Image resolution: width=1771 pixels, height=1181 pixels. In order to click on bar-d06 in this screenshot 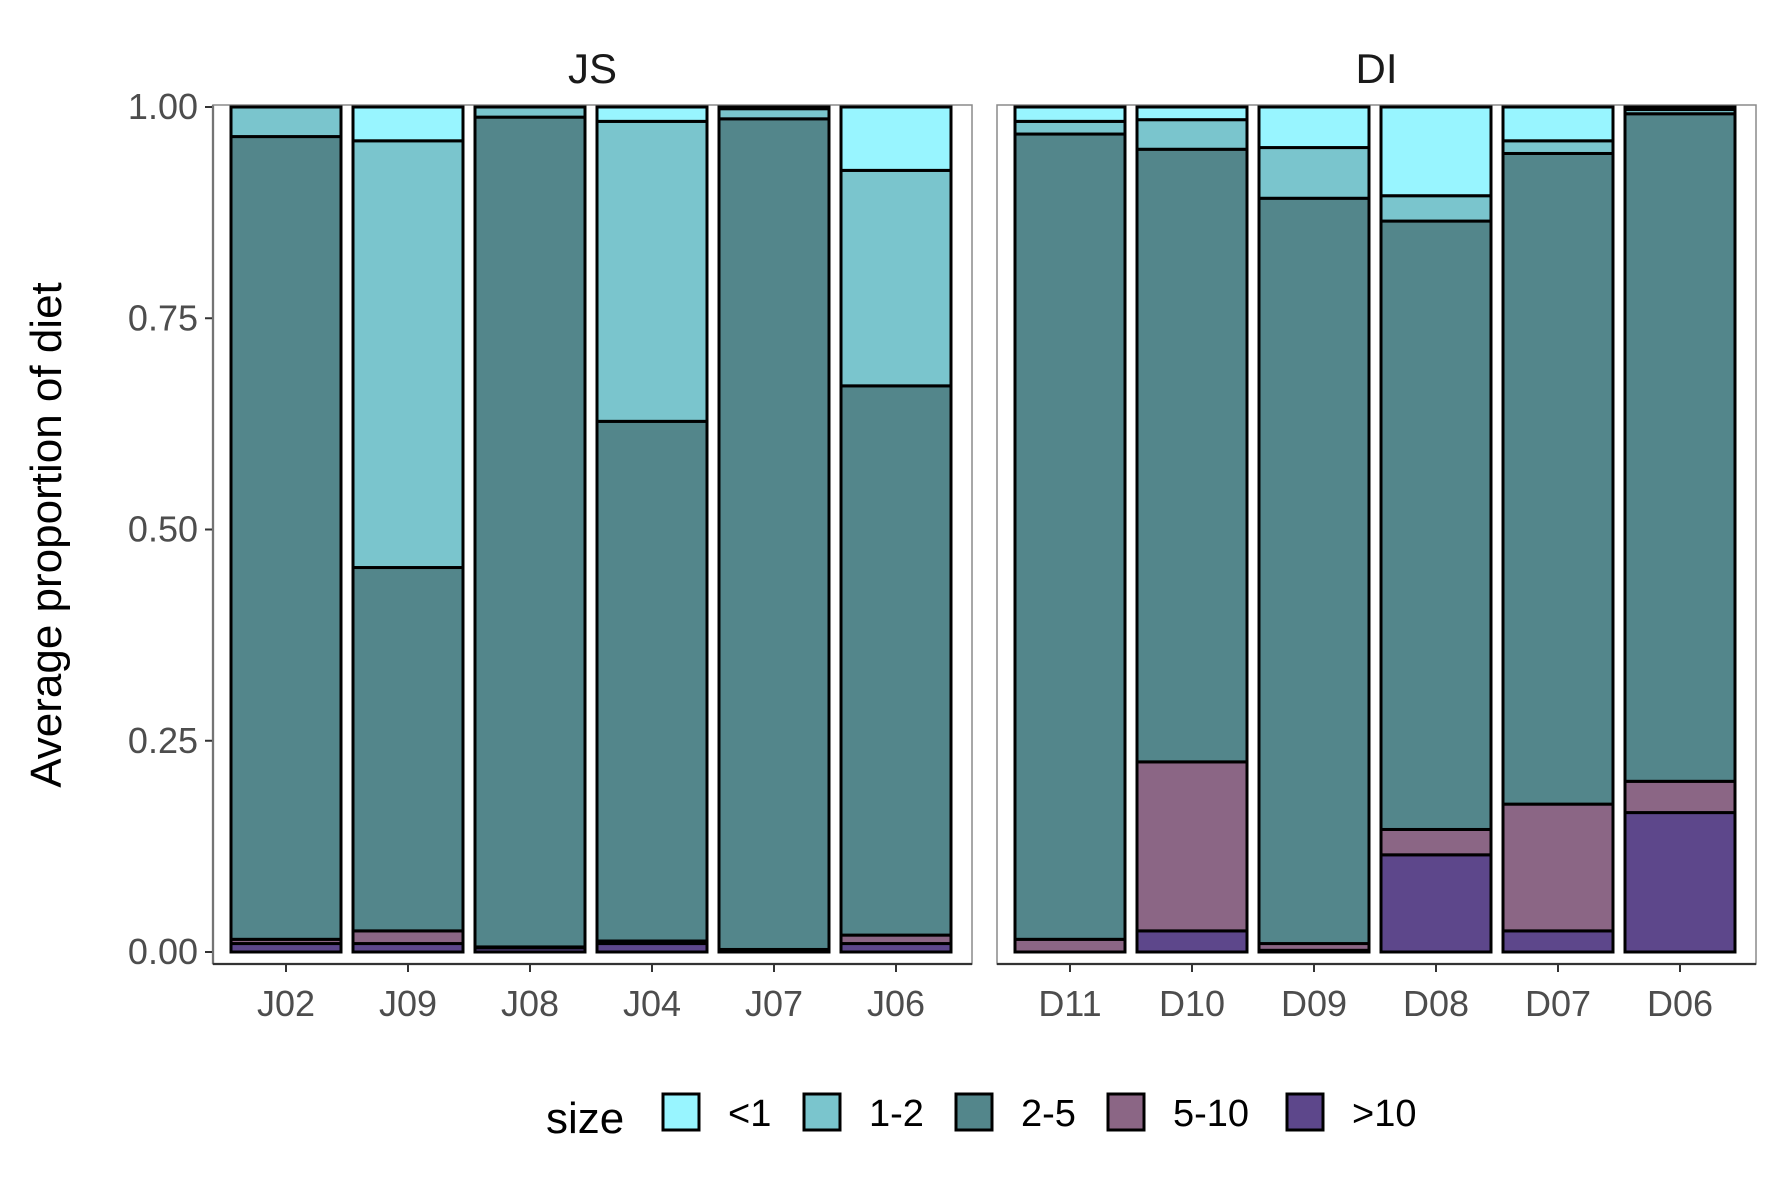, I will do `click(1680, 529)`.